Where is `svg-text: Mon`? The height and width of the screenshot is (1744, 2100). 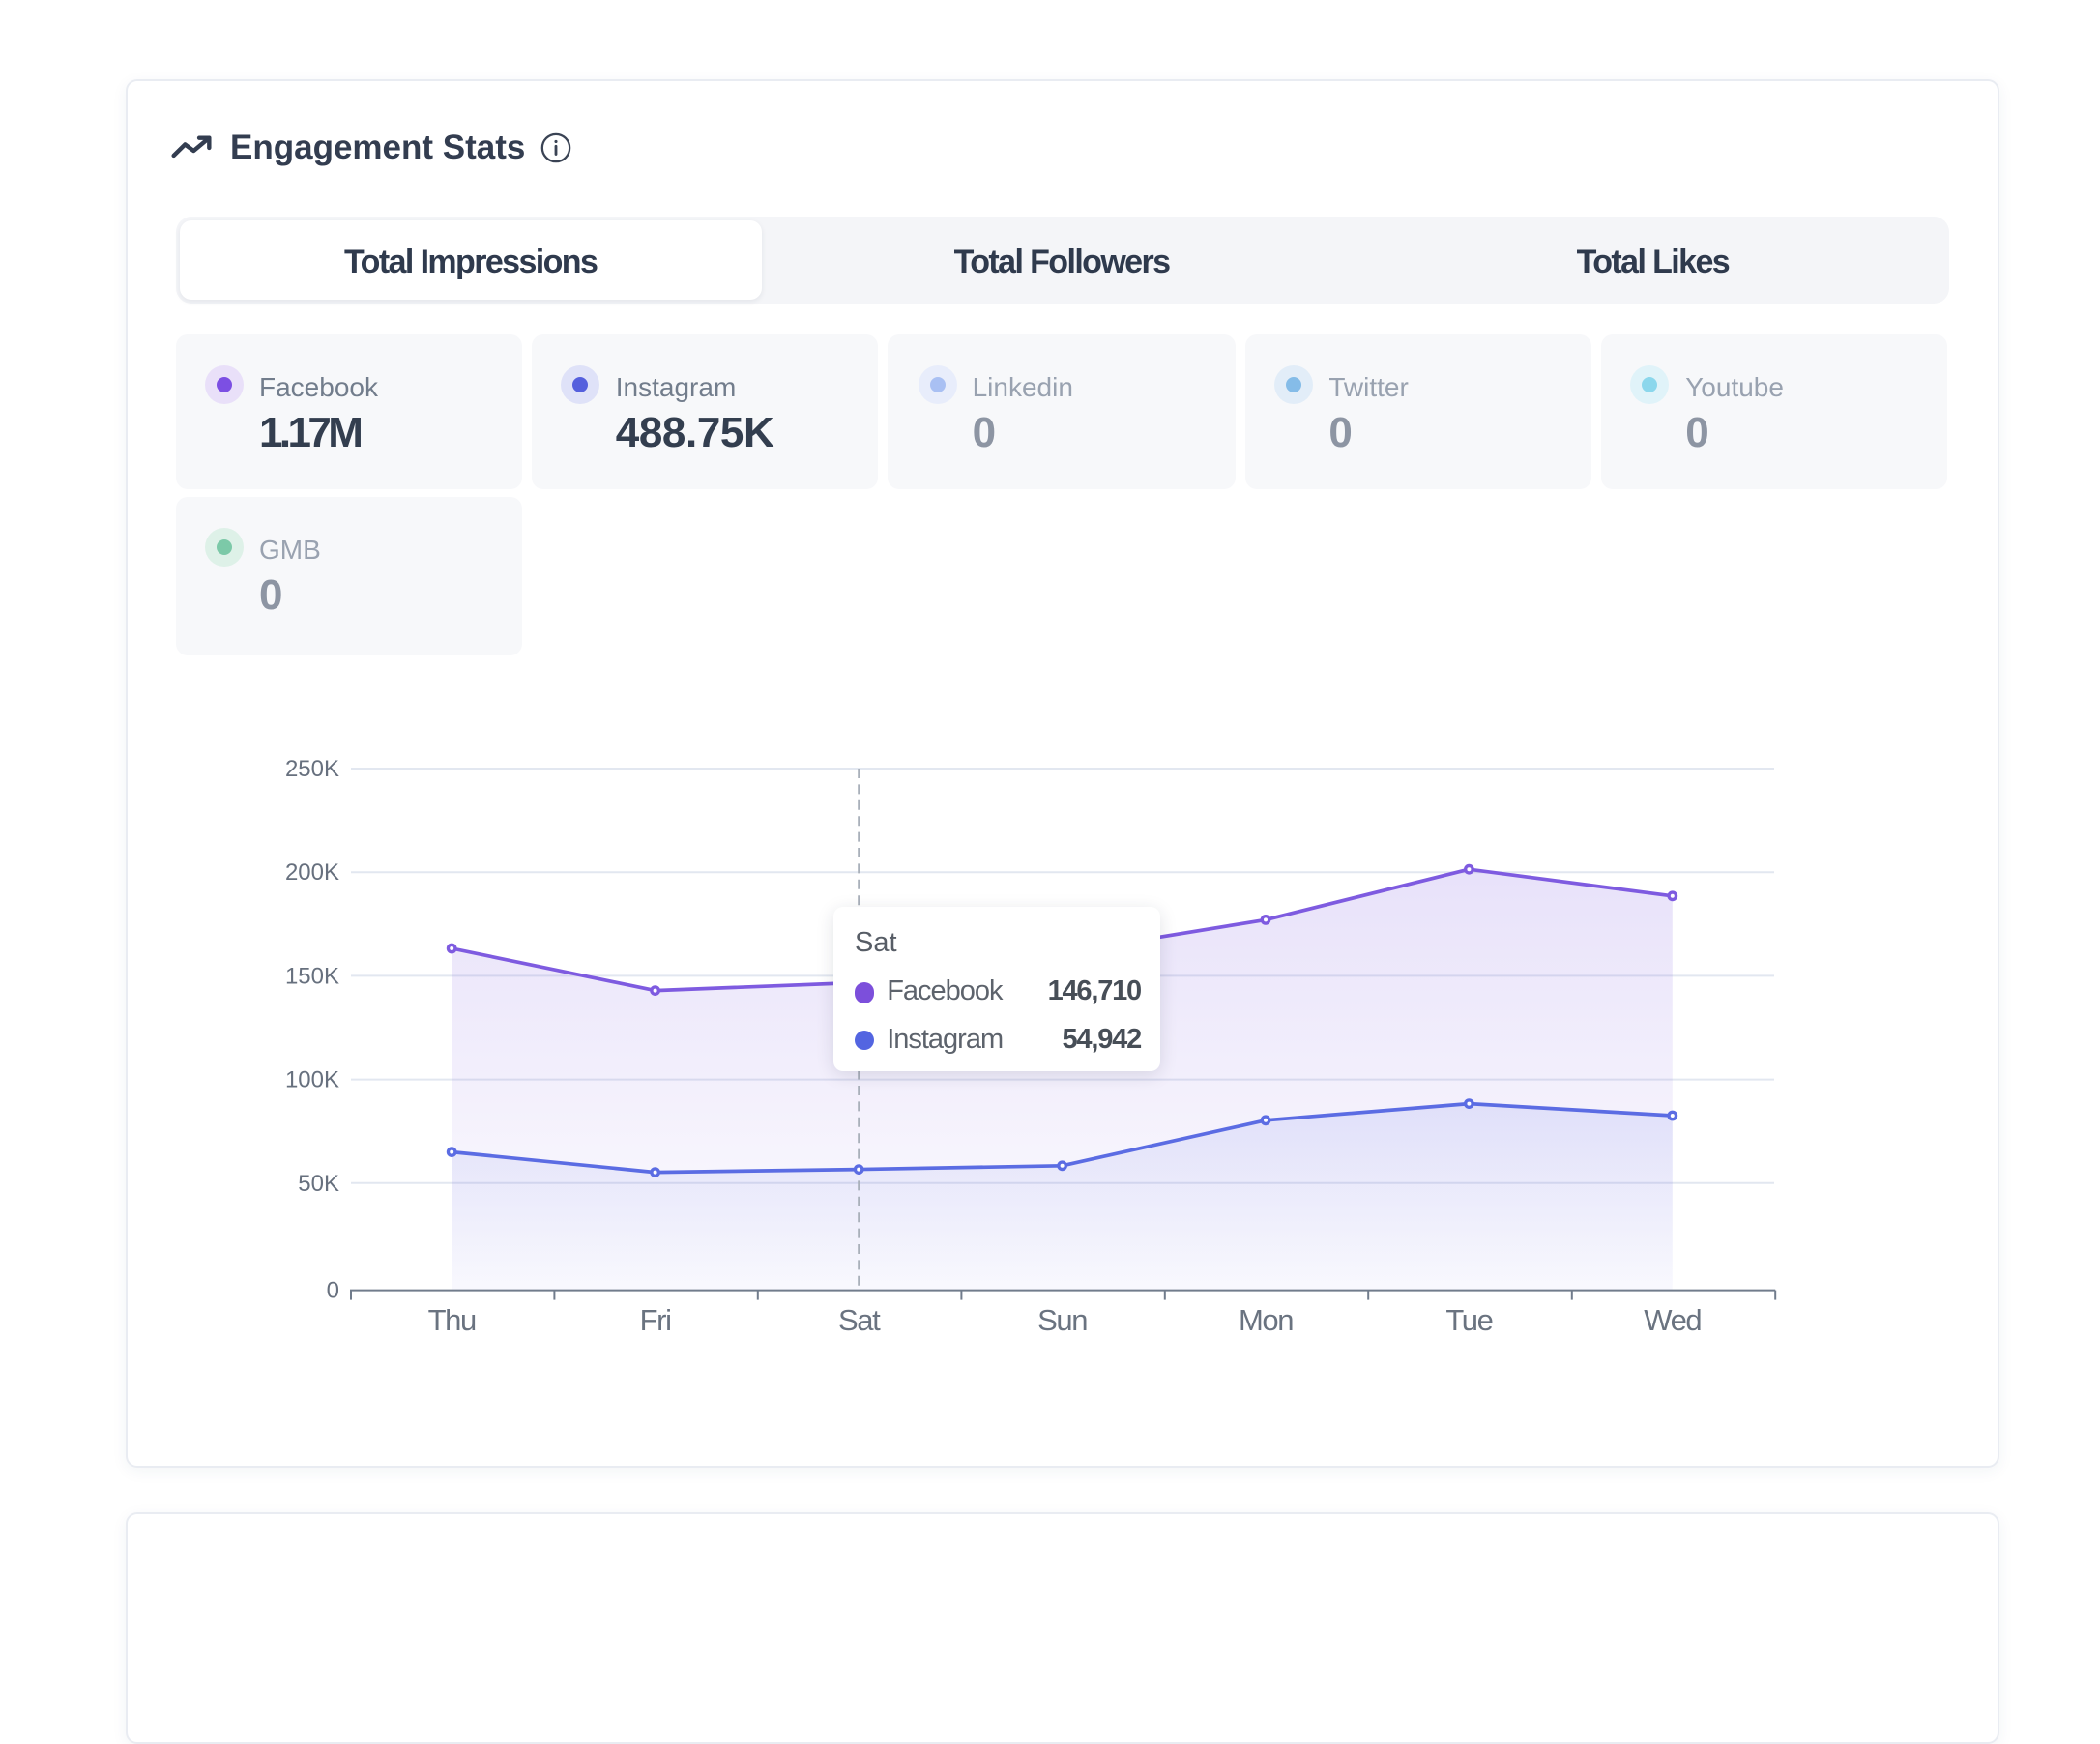 svg-text: Mon is located at coordinates (1266, 1320).